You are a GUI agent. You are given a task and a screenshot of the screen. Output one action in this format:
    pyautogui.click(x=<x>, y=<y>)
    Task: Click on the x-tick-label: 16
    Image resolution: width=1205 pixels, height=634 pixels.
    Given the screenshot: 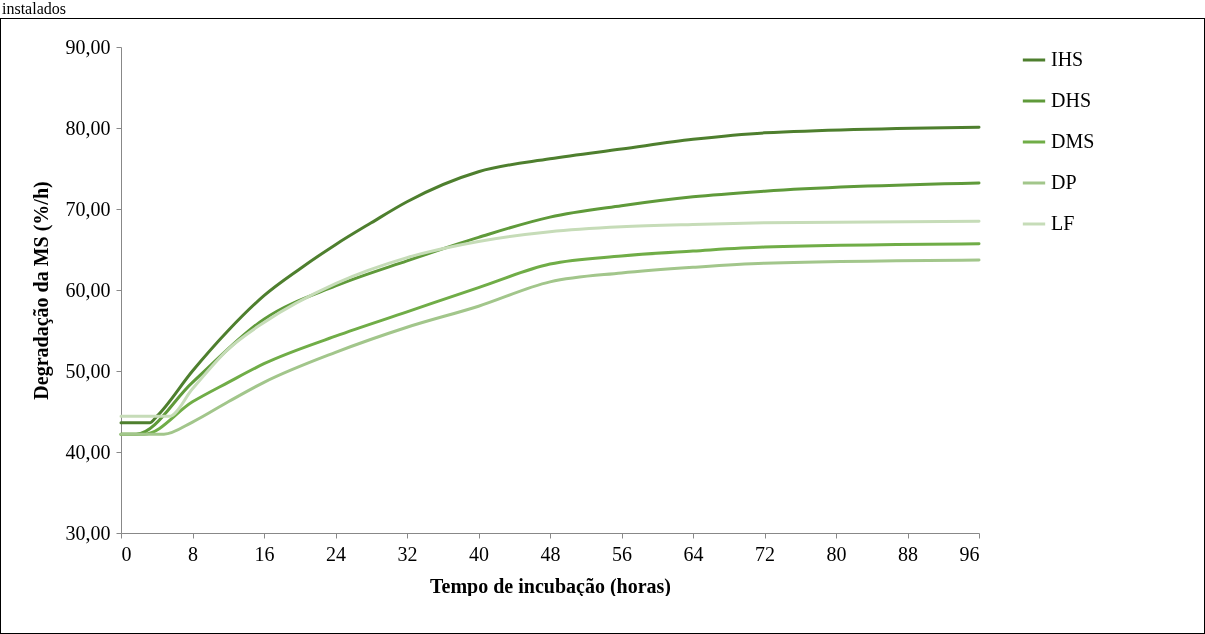 What is the action you would take?
    pyautogui.click(x=264, y=553)
    